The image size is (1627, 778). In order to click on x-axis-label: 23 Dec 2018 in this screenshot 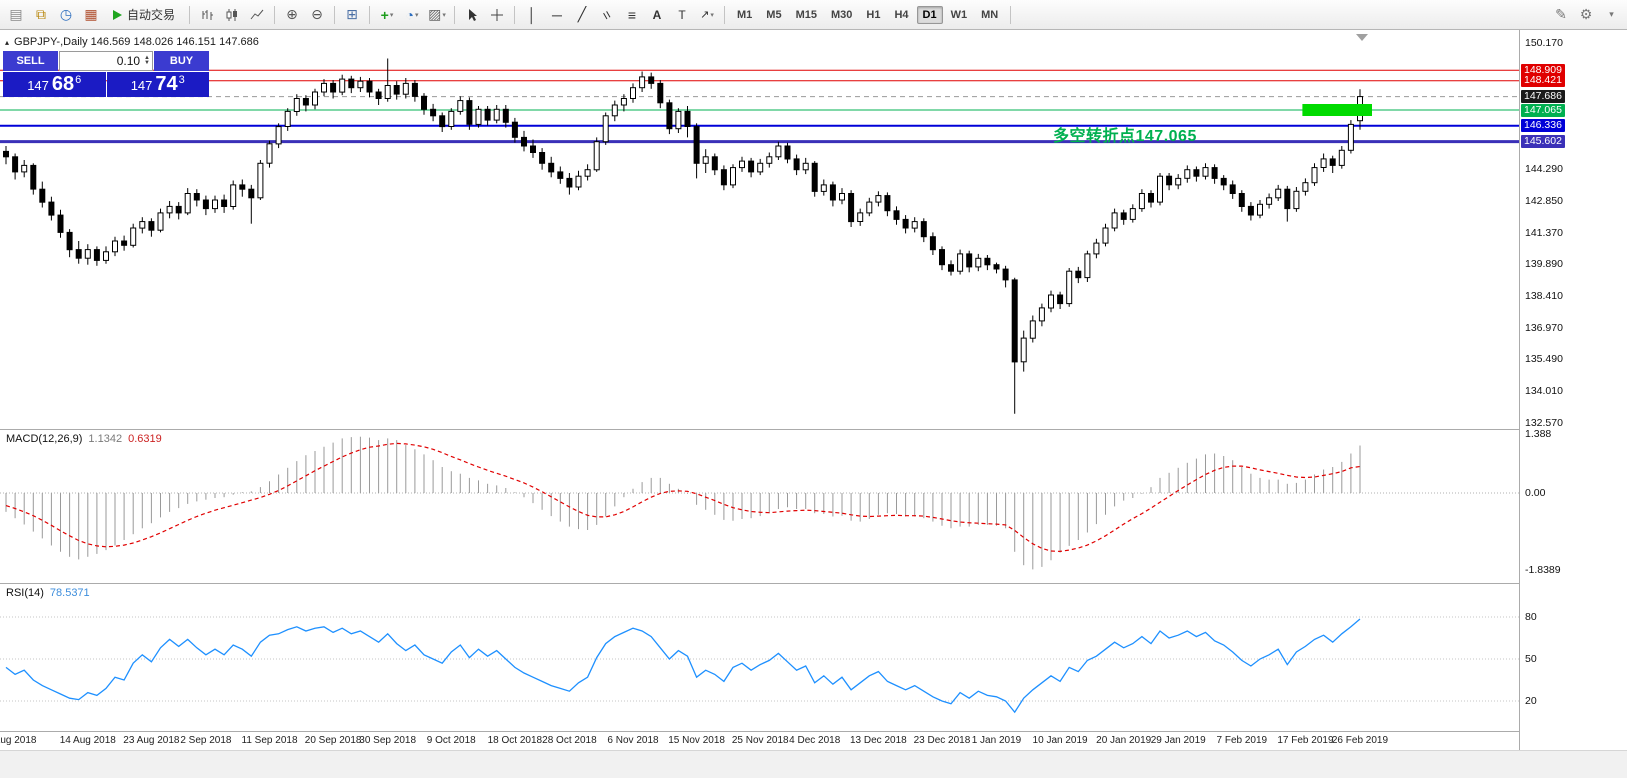, I will do `click(942, 740)`.